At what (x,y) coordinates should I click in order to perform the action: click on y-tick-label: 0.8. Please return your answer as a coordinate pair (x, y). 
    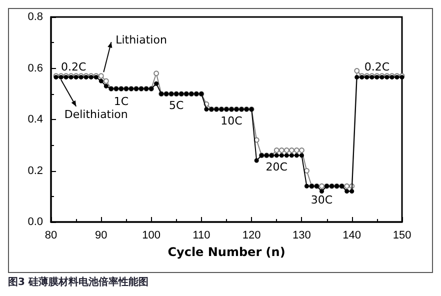
    Looking at the image, I should click on (35, 17).